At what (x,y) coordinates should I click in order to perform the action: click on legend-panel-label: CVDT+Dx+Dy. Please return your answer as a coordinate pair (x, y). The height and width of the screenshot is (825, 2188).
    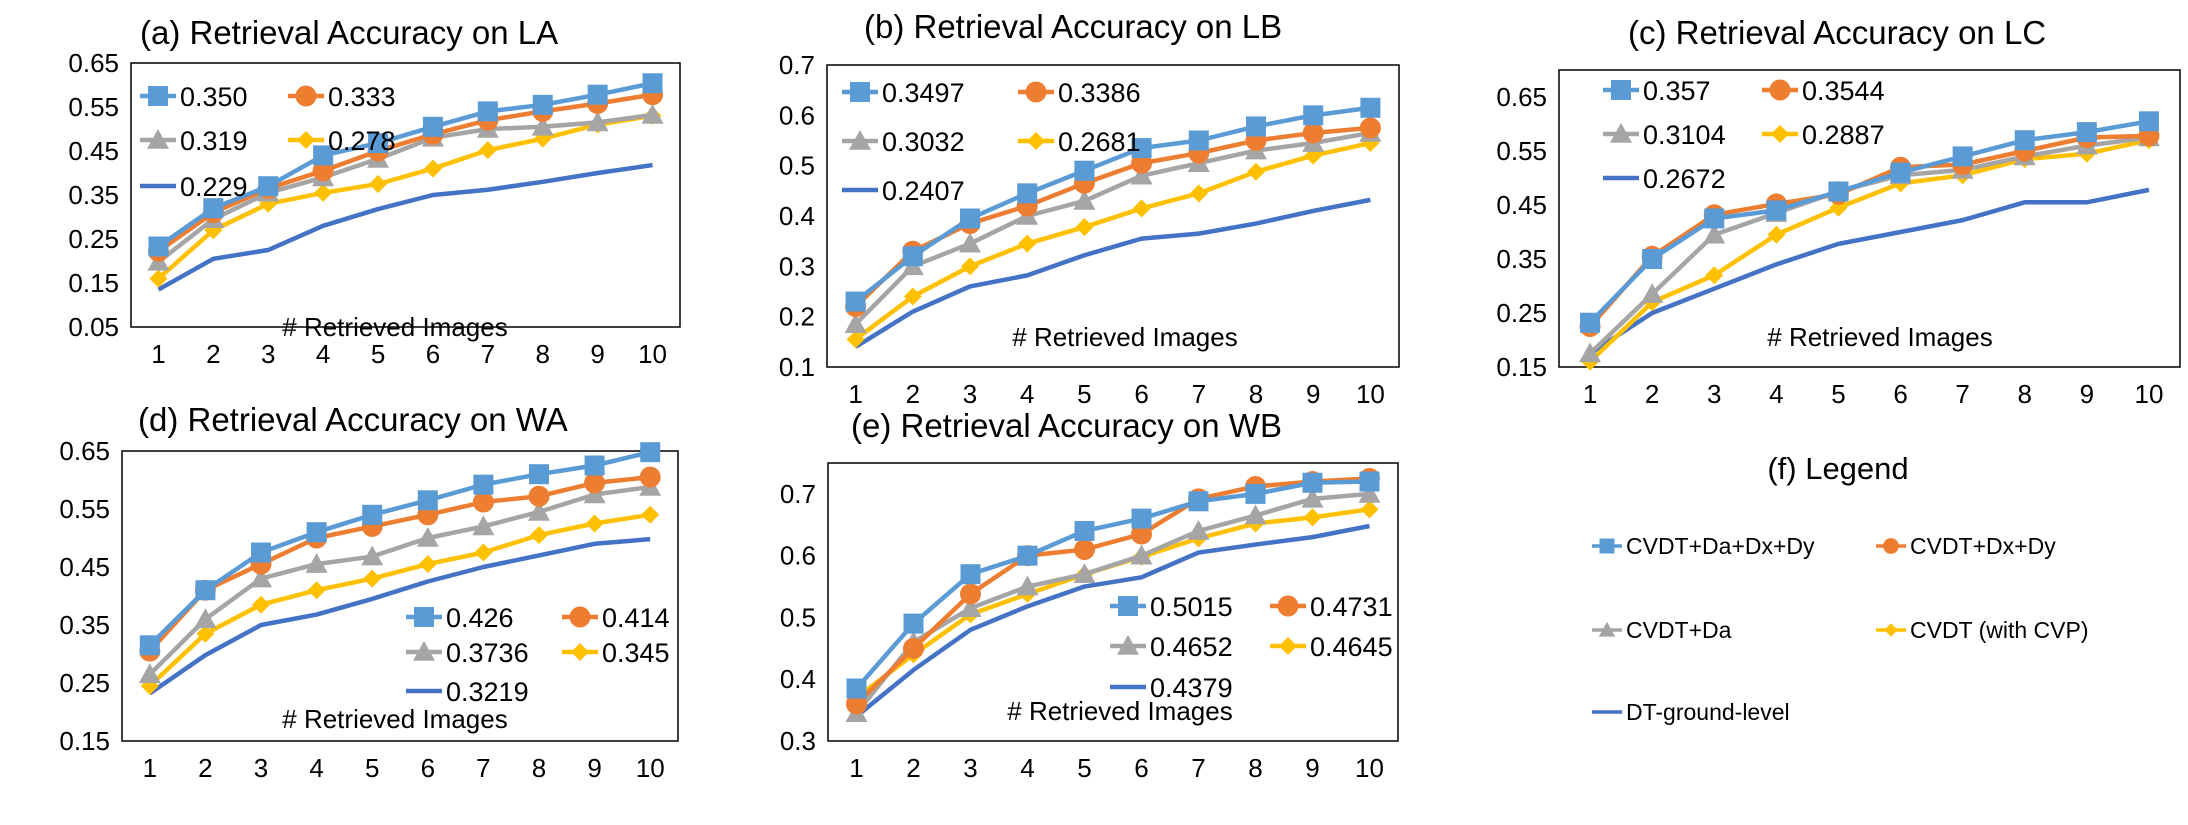
    Looking at the image, I should click on (1983, 546).